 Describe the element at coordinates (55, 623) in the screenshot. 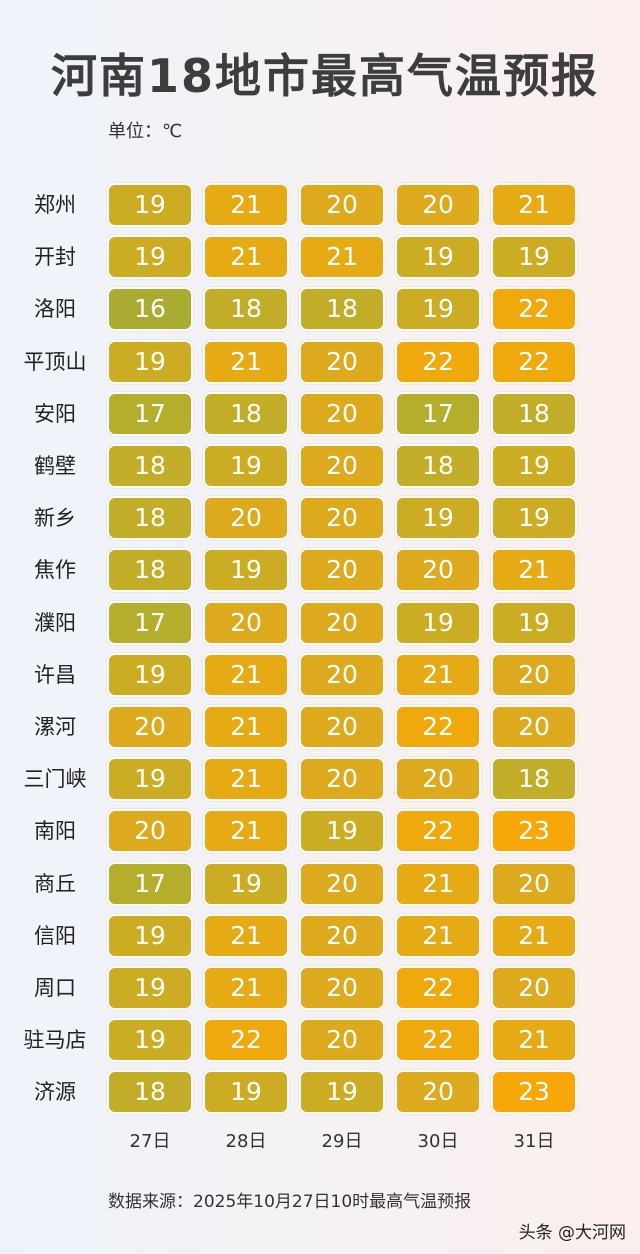

I see `city-label: 濮阳` at that location.